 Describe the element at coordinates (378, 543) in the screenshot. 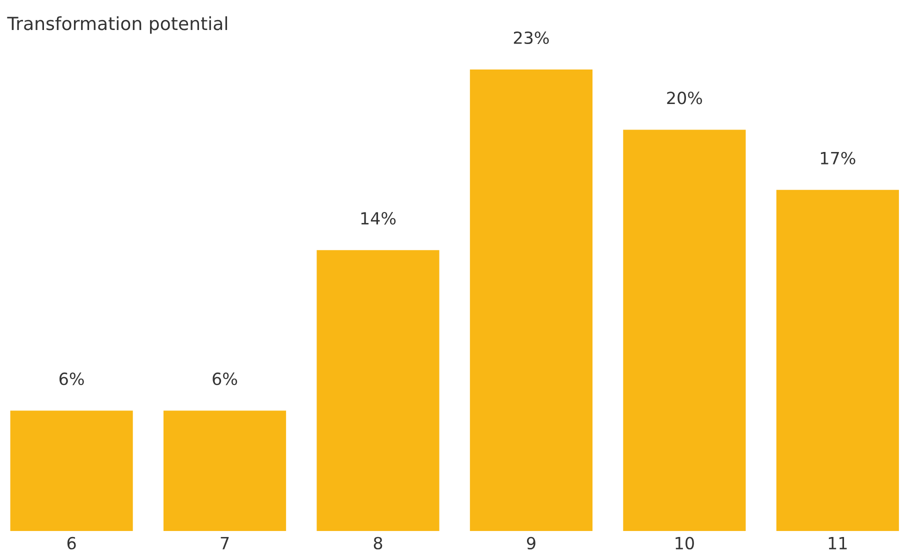

I see `x-tick-label: 8` at that location.